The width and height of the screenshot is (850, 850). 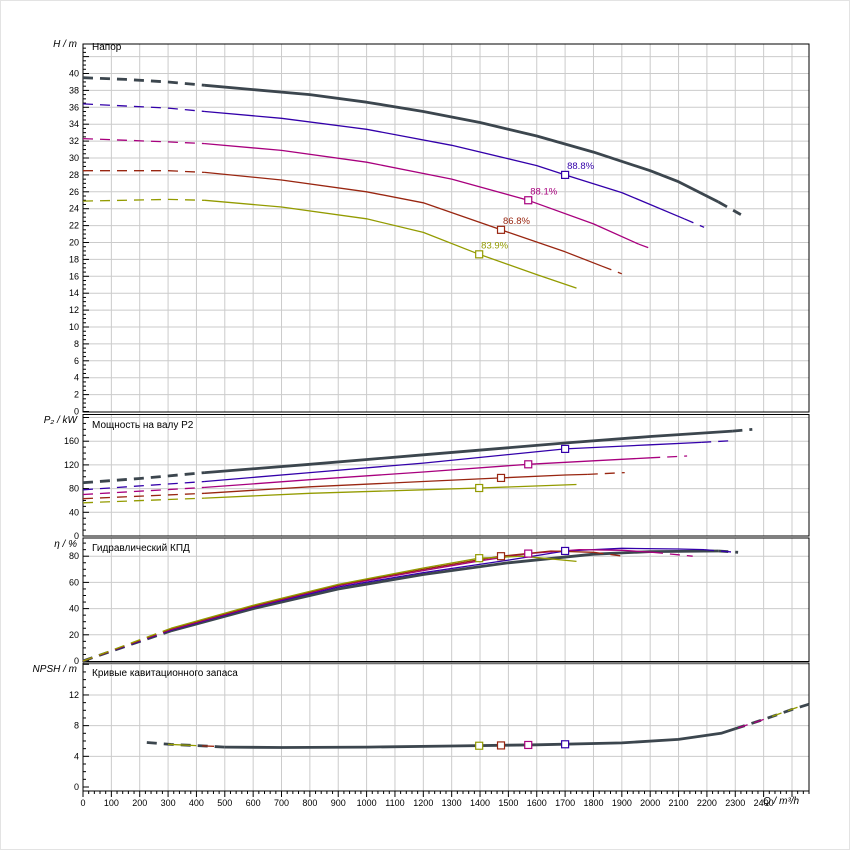 What do you see at coordinates (494, 245) in the screenshot?
I see `efficiency-label-olive: 83.9%` at bounding box center [494, 245].